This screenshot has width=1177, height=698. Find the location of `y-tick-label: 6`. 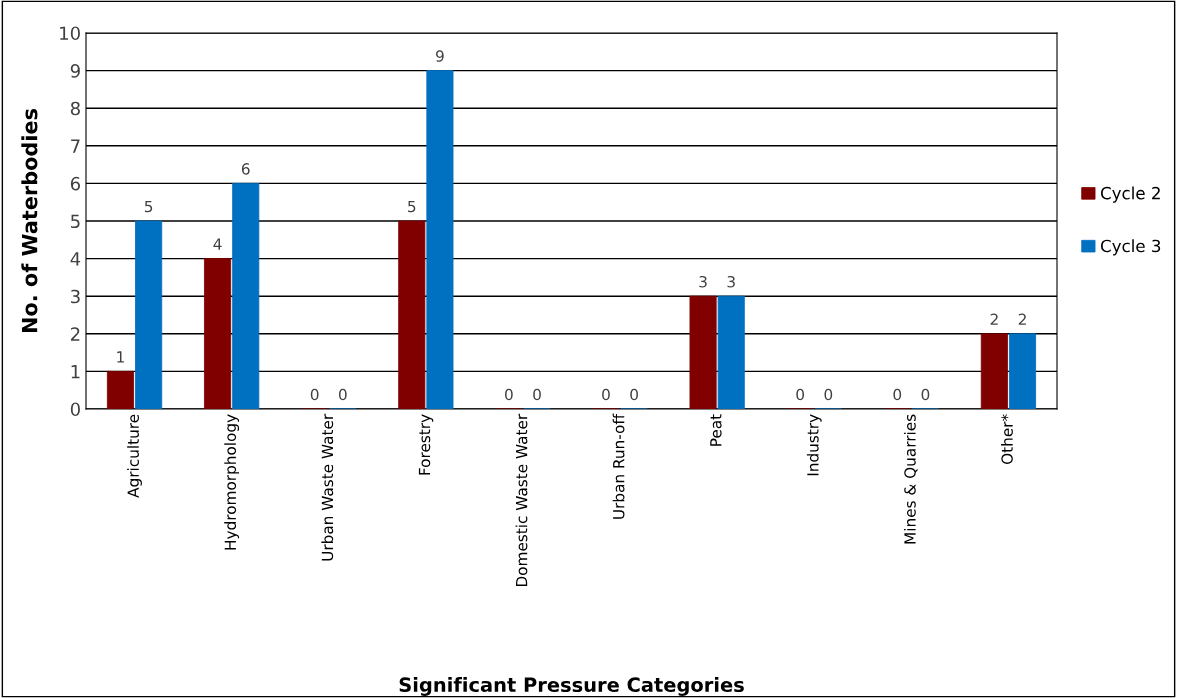

y-tick-label: 6 is located at coordinates (75, 183).